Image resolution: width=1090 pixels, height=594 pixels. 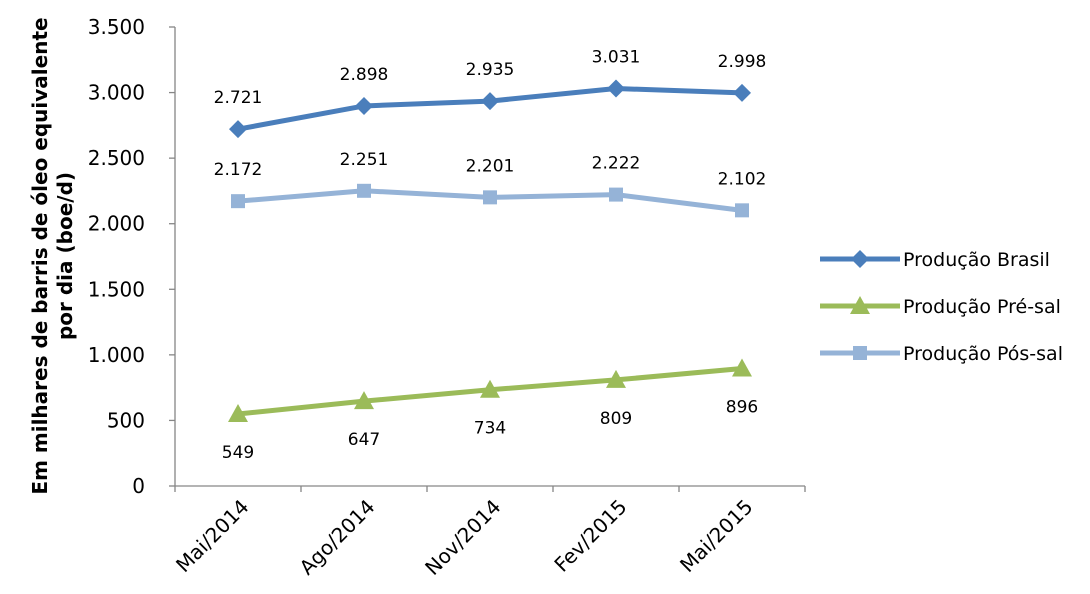 I want to click on data-label: 2.201, so click(x=490, y=166).